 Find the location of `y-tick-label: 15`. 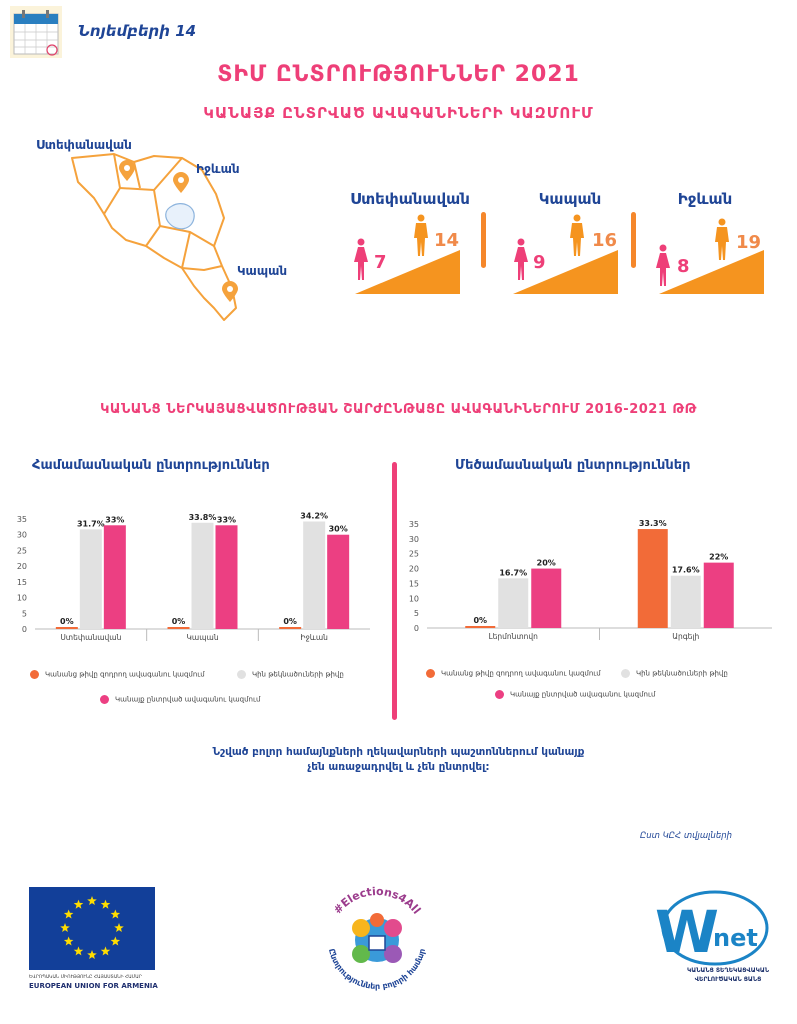

y-tick-label: 15 is located at coordinates (22, 582).